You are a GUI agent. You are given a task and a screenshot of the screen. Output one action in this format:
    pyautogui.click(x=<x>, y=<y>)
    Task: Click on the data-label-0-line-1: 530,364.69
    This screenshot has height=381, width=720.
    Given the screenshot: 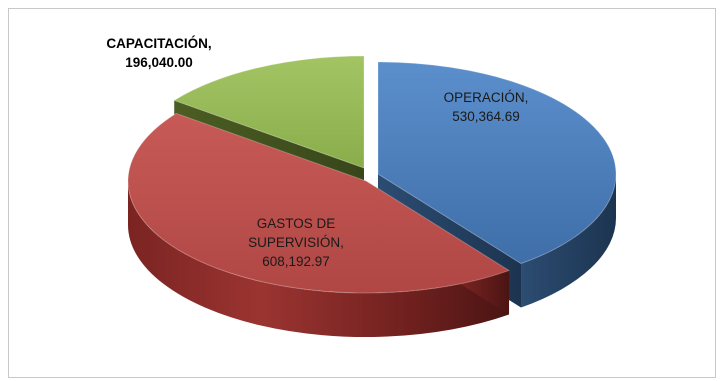 What is the action you would take?
    pyautogui.click(x=486, y=116)
    